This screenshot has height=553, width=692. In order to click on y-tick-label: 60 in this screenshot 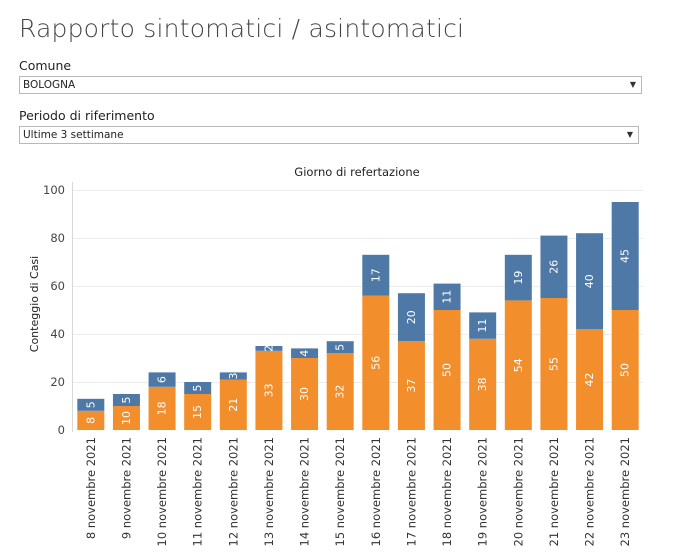, I will do `click(57, 286)`.